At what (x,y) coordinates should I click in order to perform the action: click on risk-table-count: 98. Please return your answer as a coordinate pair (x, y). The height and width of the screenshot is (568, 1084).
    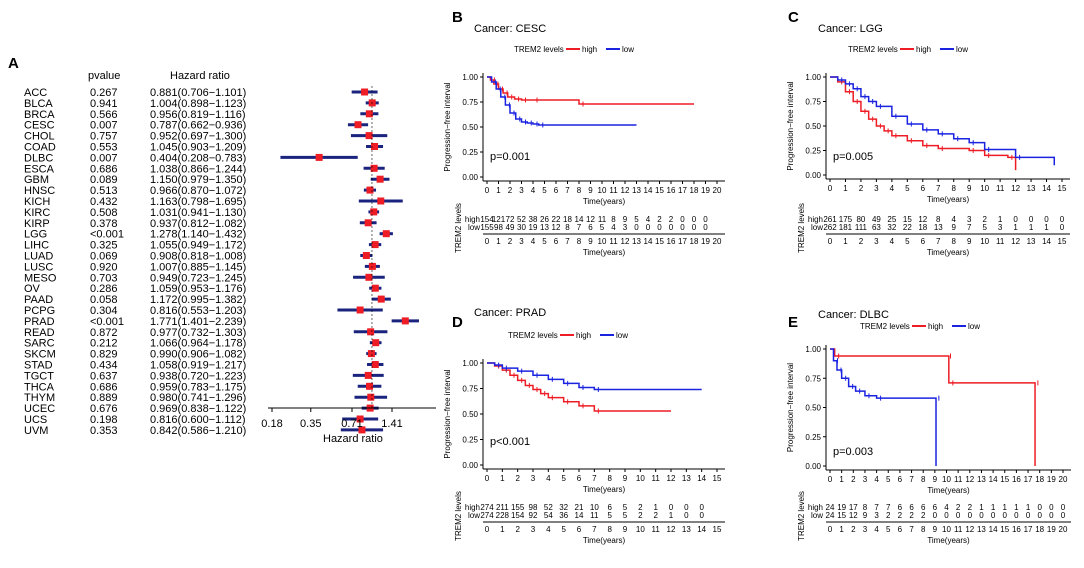
    Looking at the image, I should click on (533, 507).